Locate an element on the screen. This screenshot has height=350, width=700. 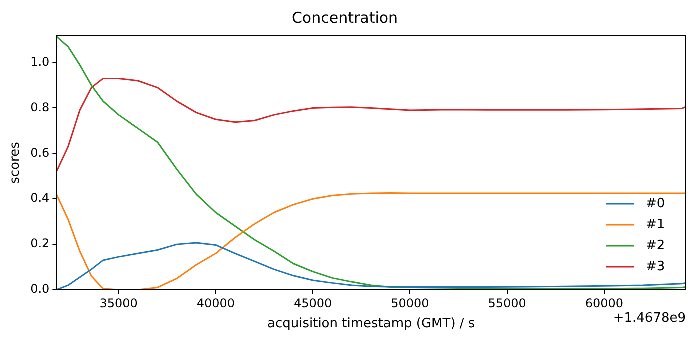
chart-title: Concentration is located at coordinates (345, 17).